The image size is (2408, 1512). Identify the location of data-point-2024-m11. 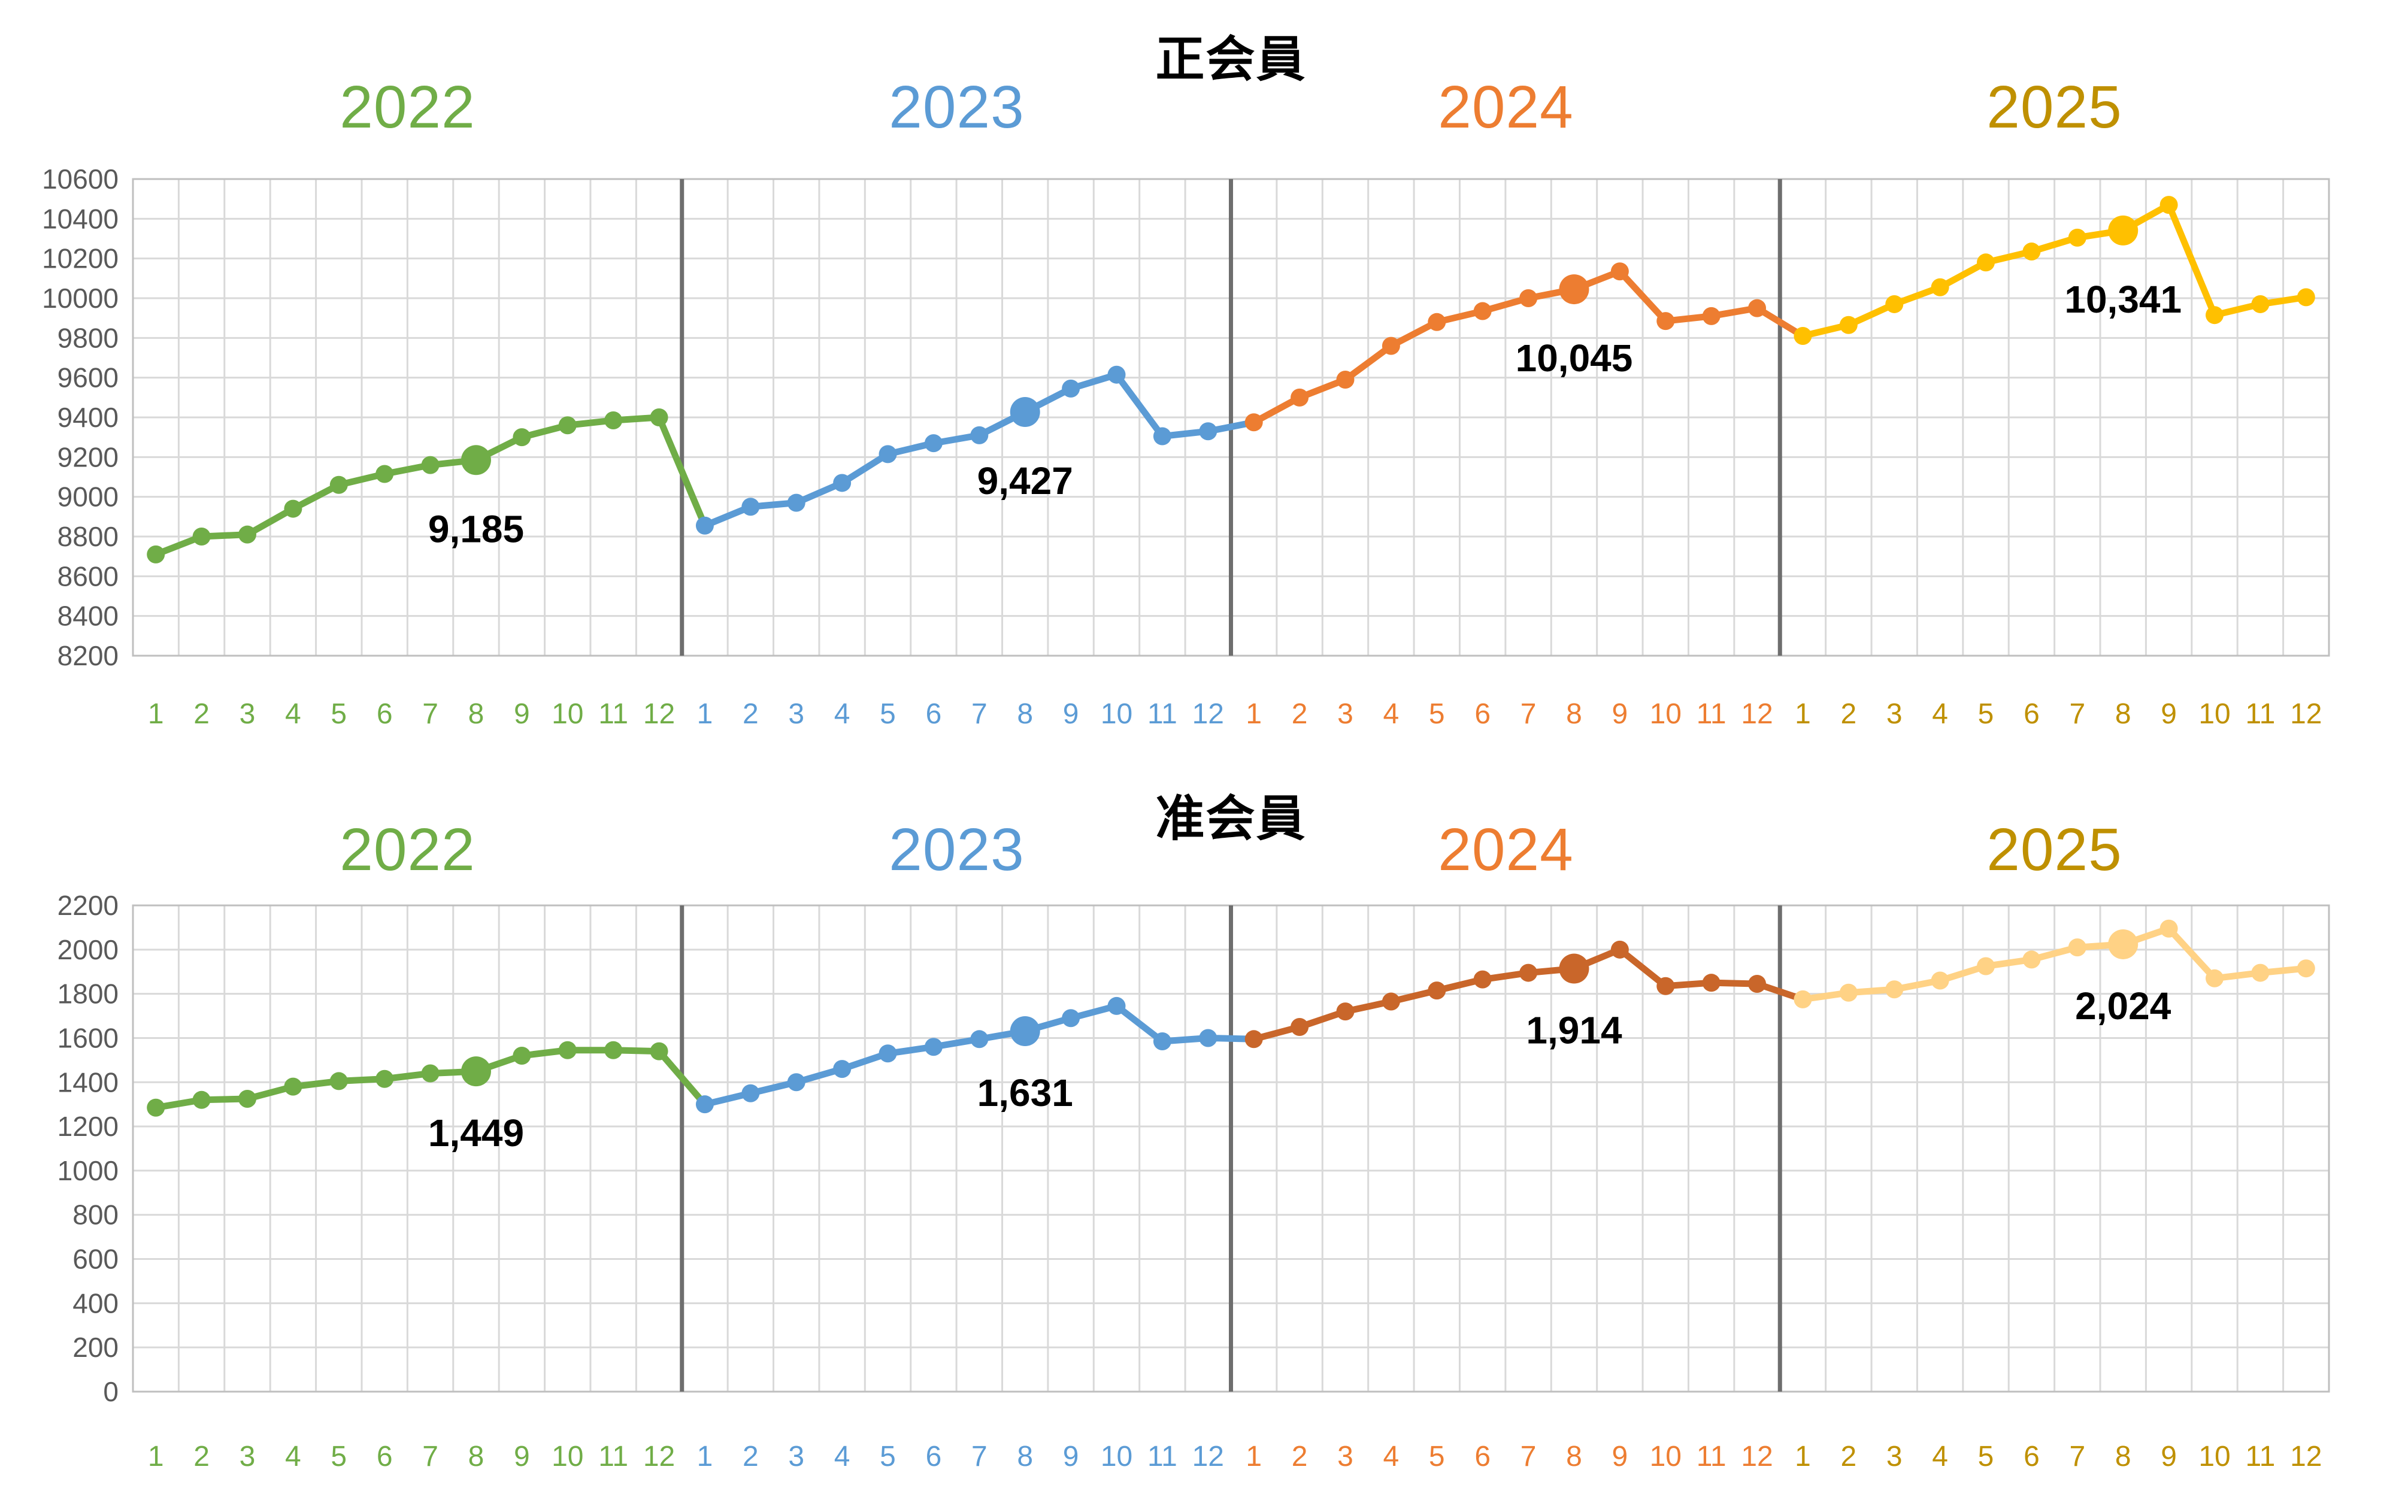
(1711, 983).